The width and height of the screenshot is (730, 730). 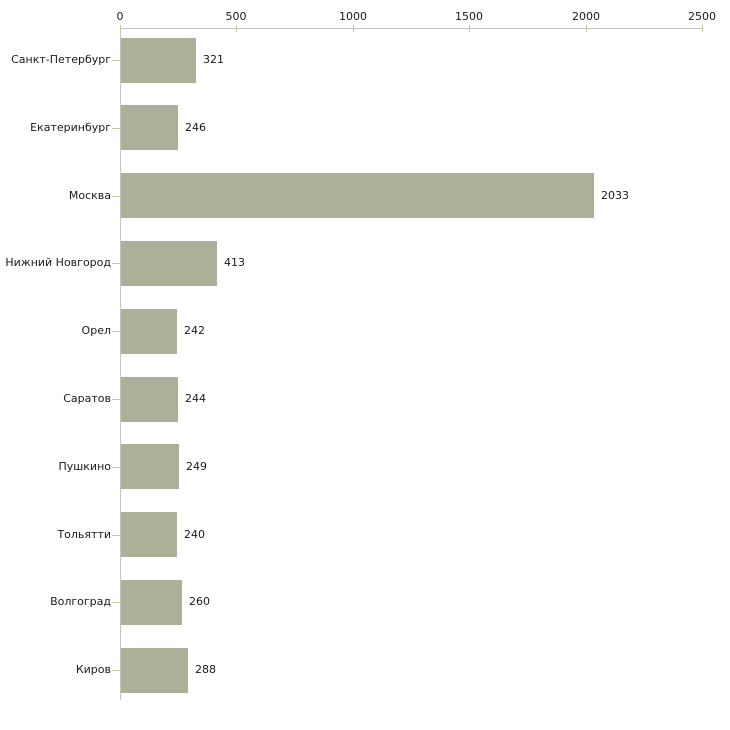 I want to click on category-label: Нижний Новгород, so click(x=58, y=262).